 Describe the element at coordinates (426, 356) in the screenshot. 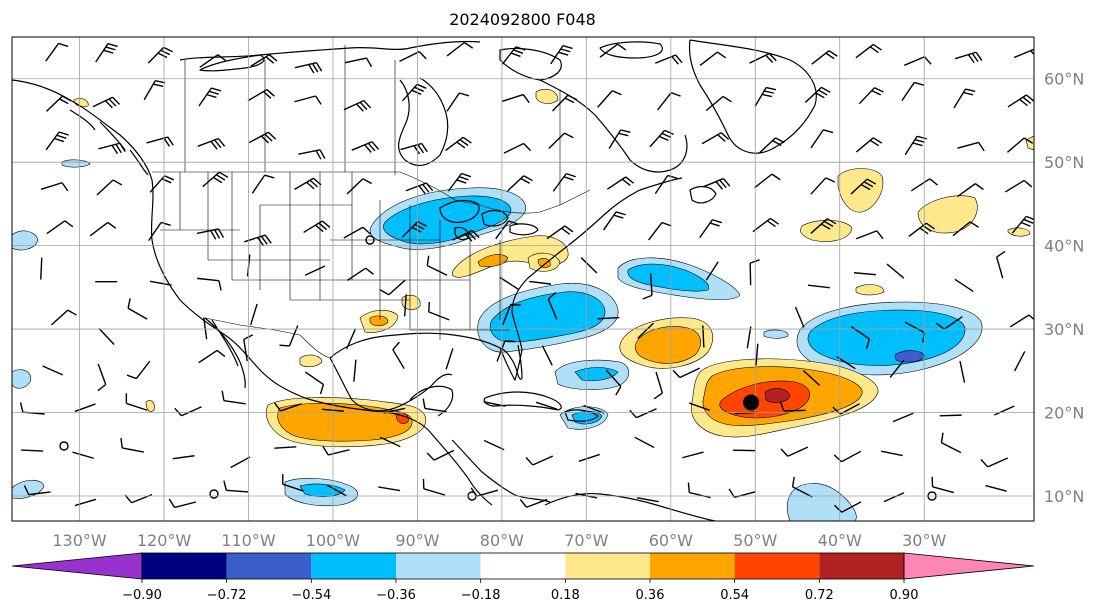

I see `gulf-coast` at that location.